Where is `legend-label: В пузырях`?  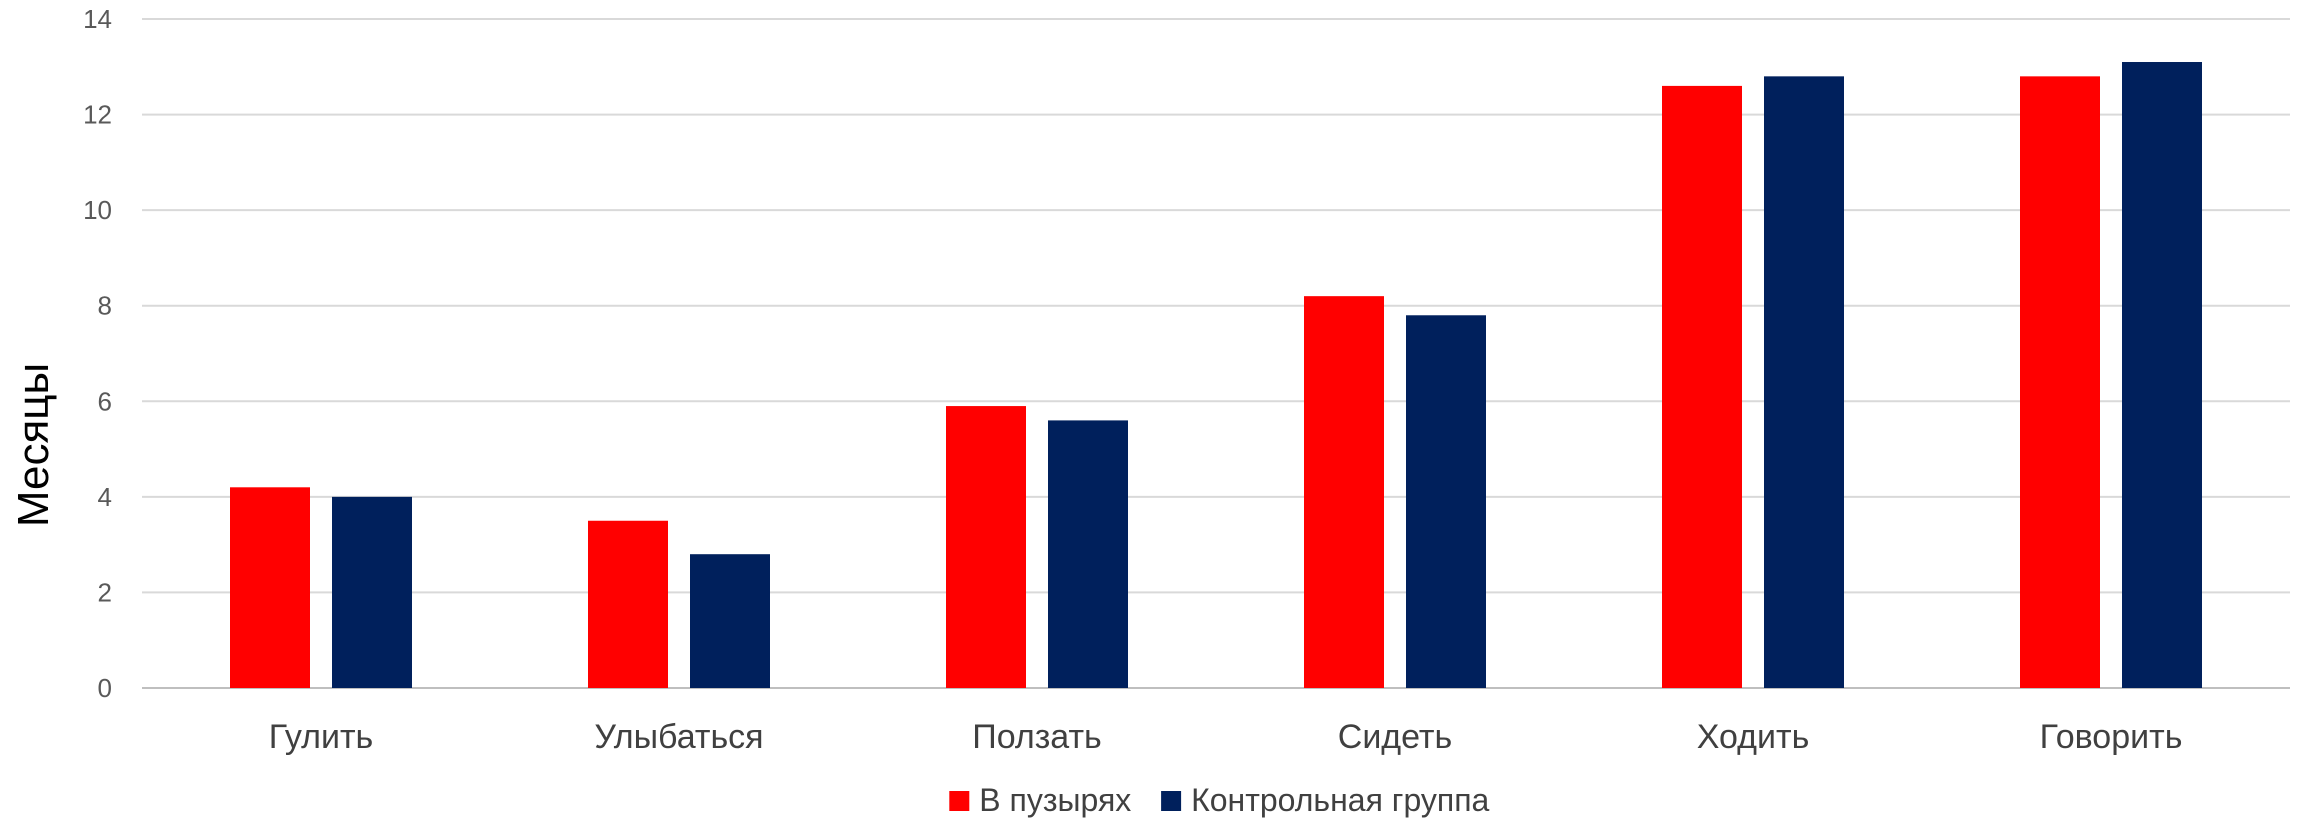
legend-label: В пузырях is located at coordinates (1055, 800).